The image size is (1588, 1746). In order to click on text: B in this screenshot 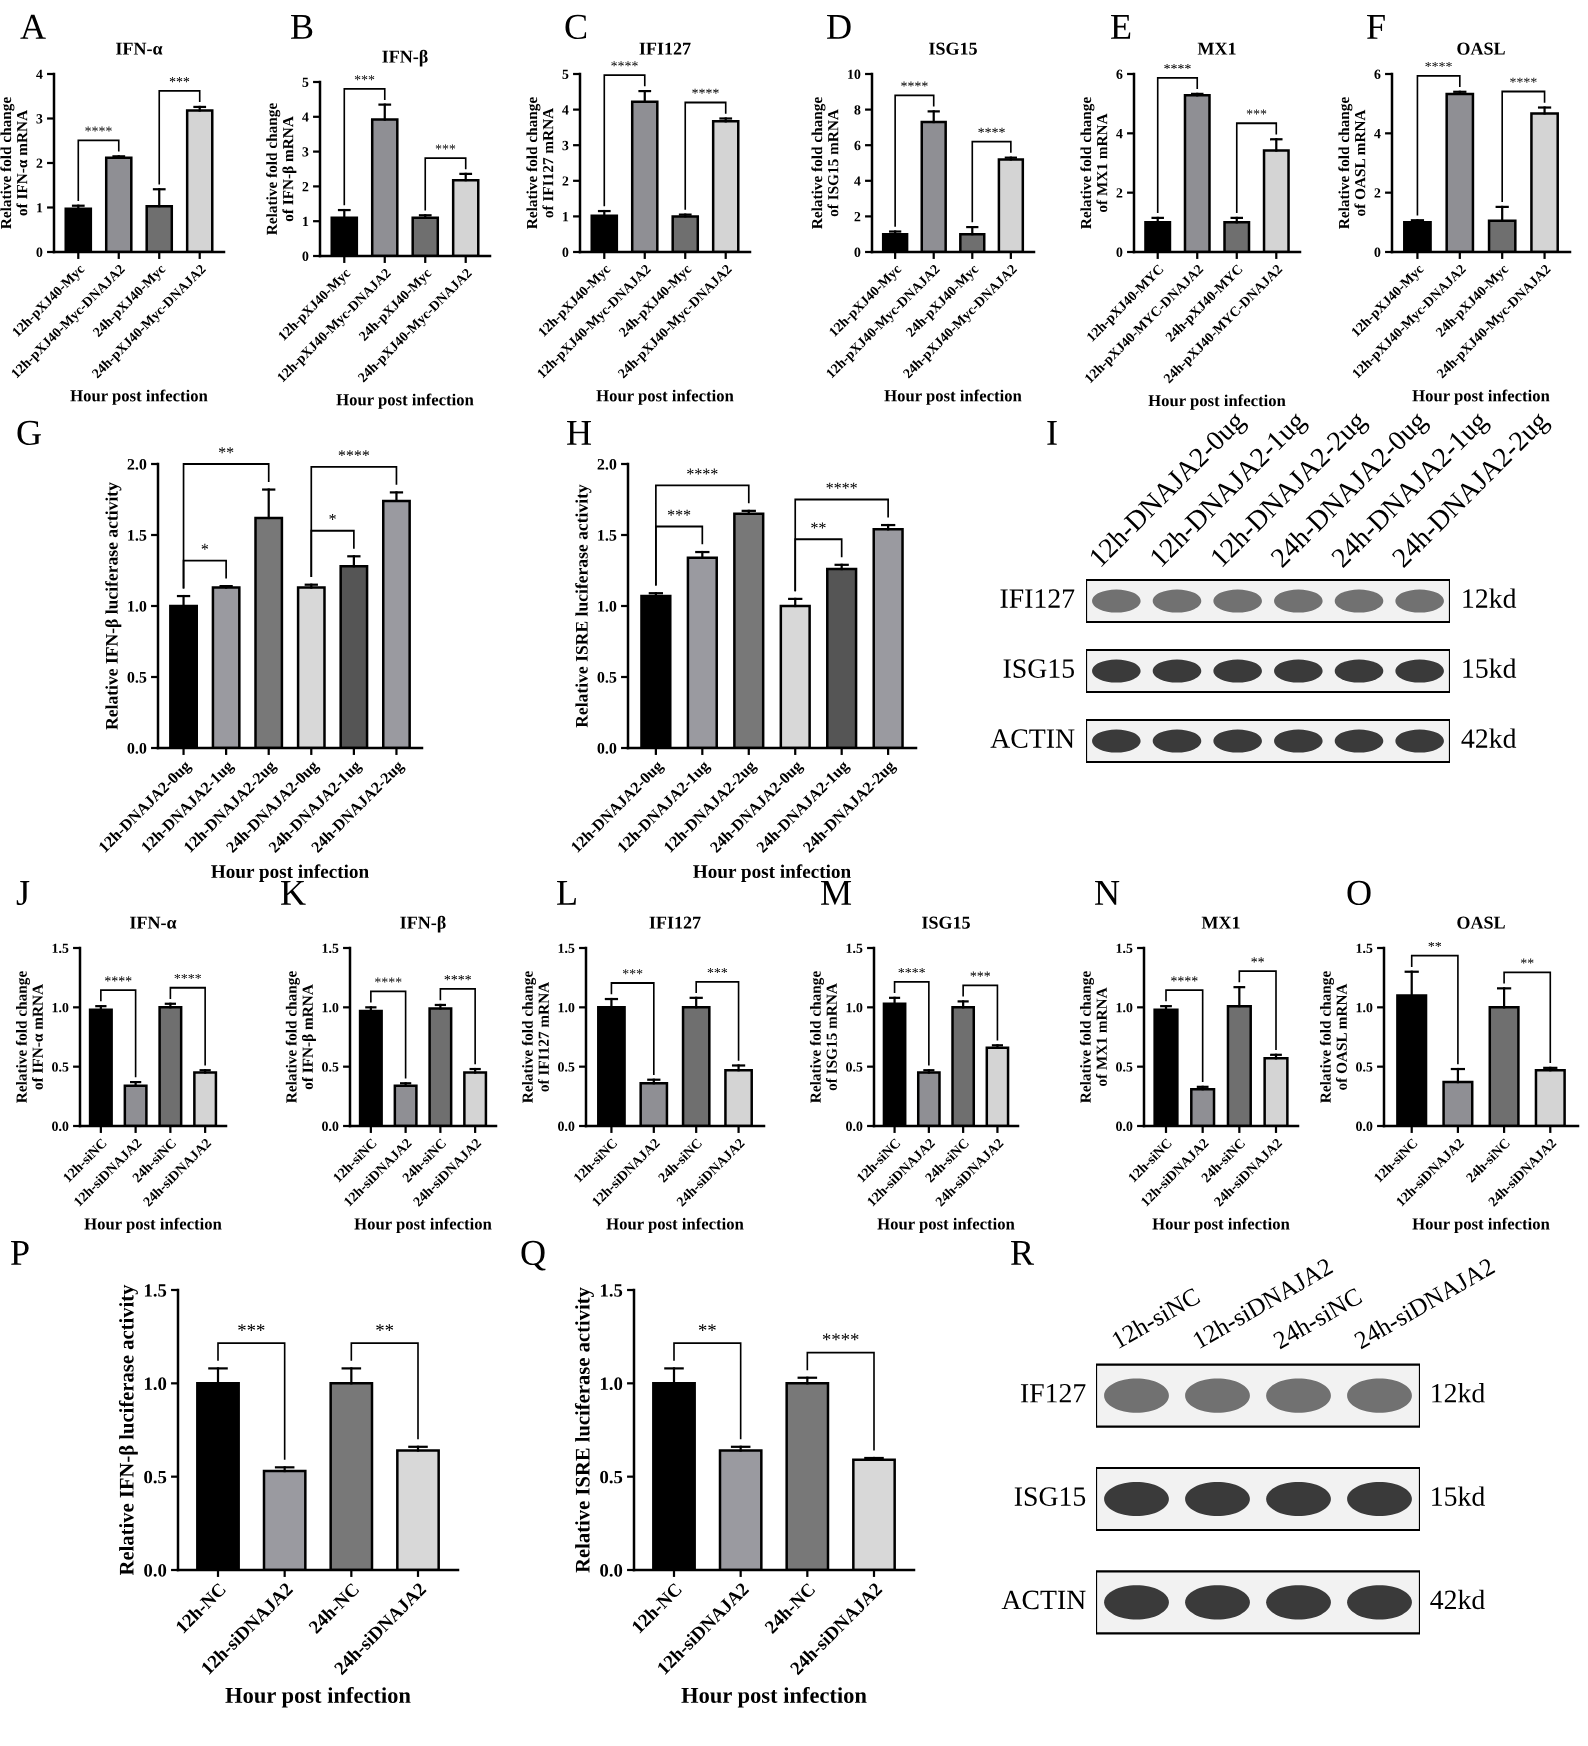, I will do `click(302, 27)`.